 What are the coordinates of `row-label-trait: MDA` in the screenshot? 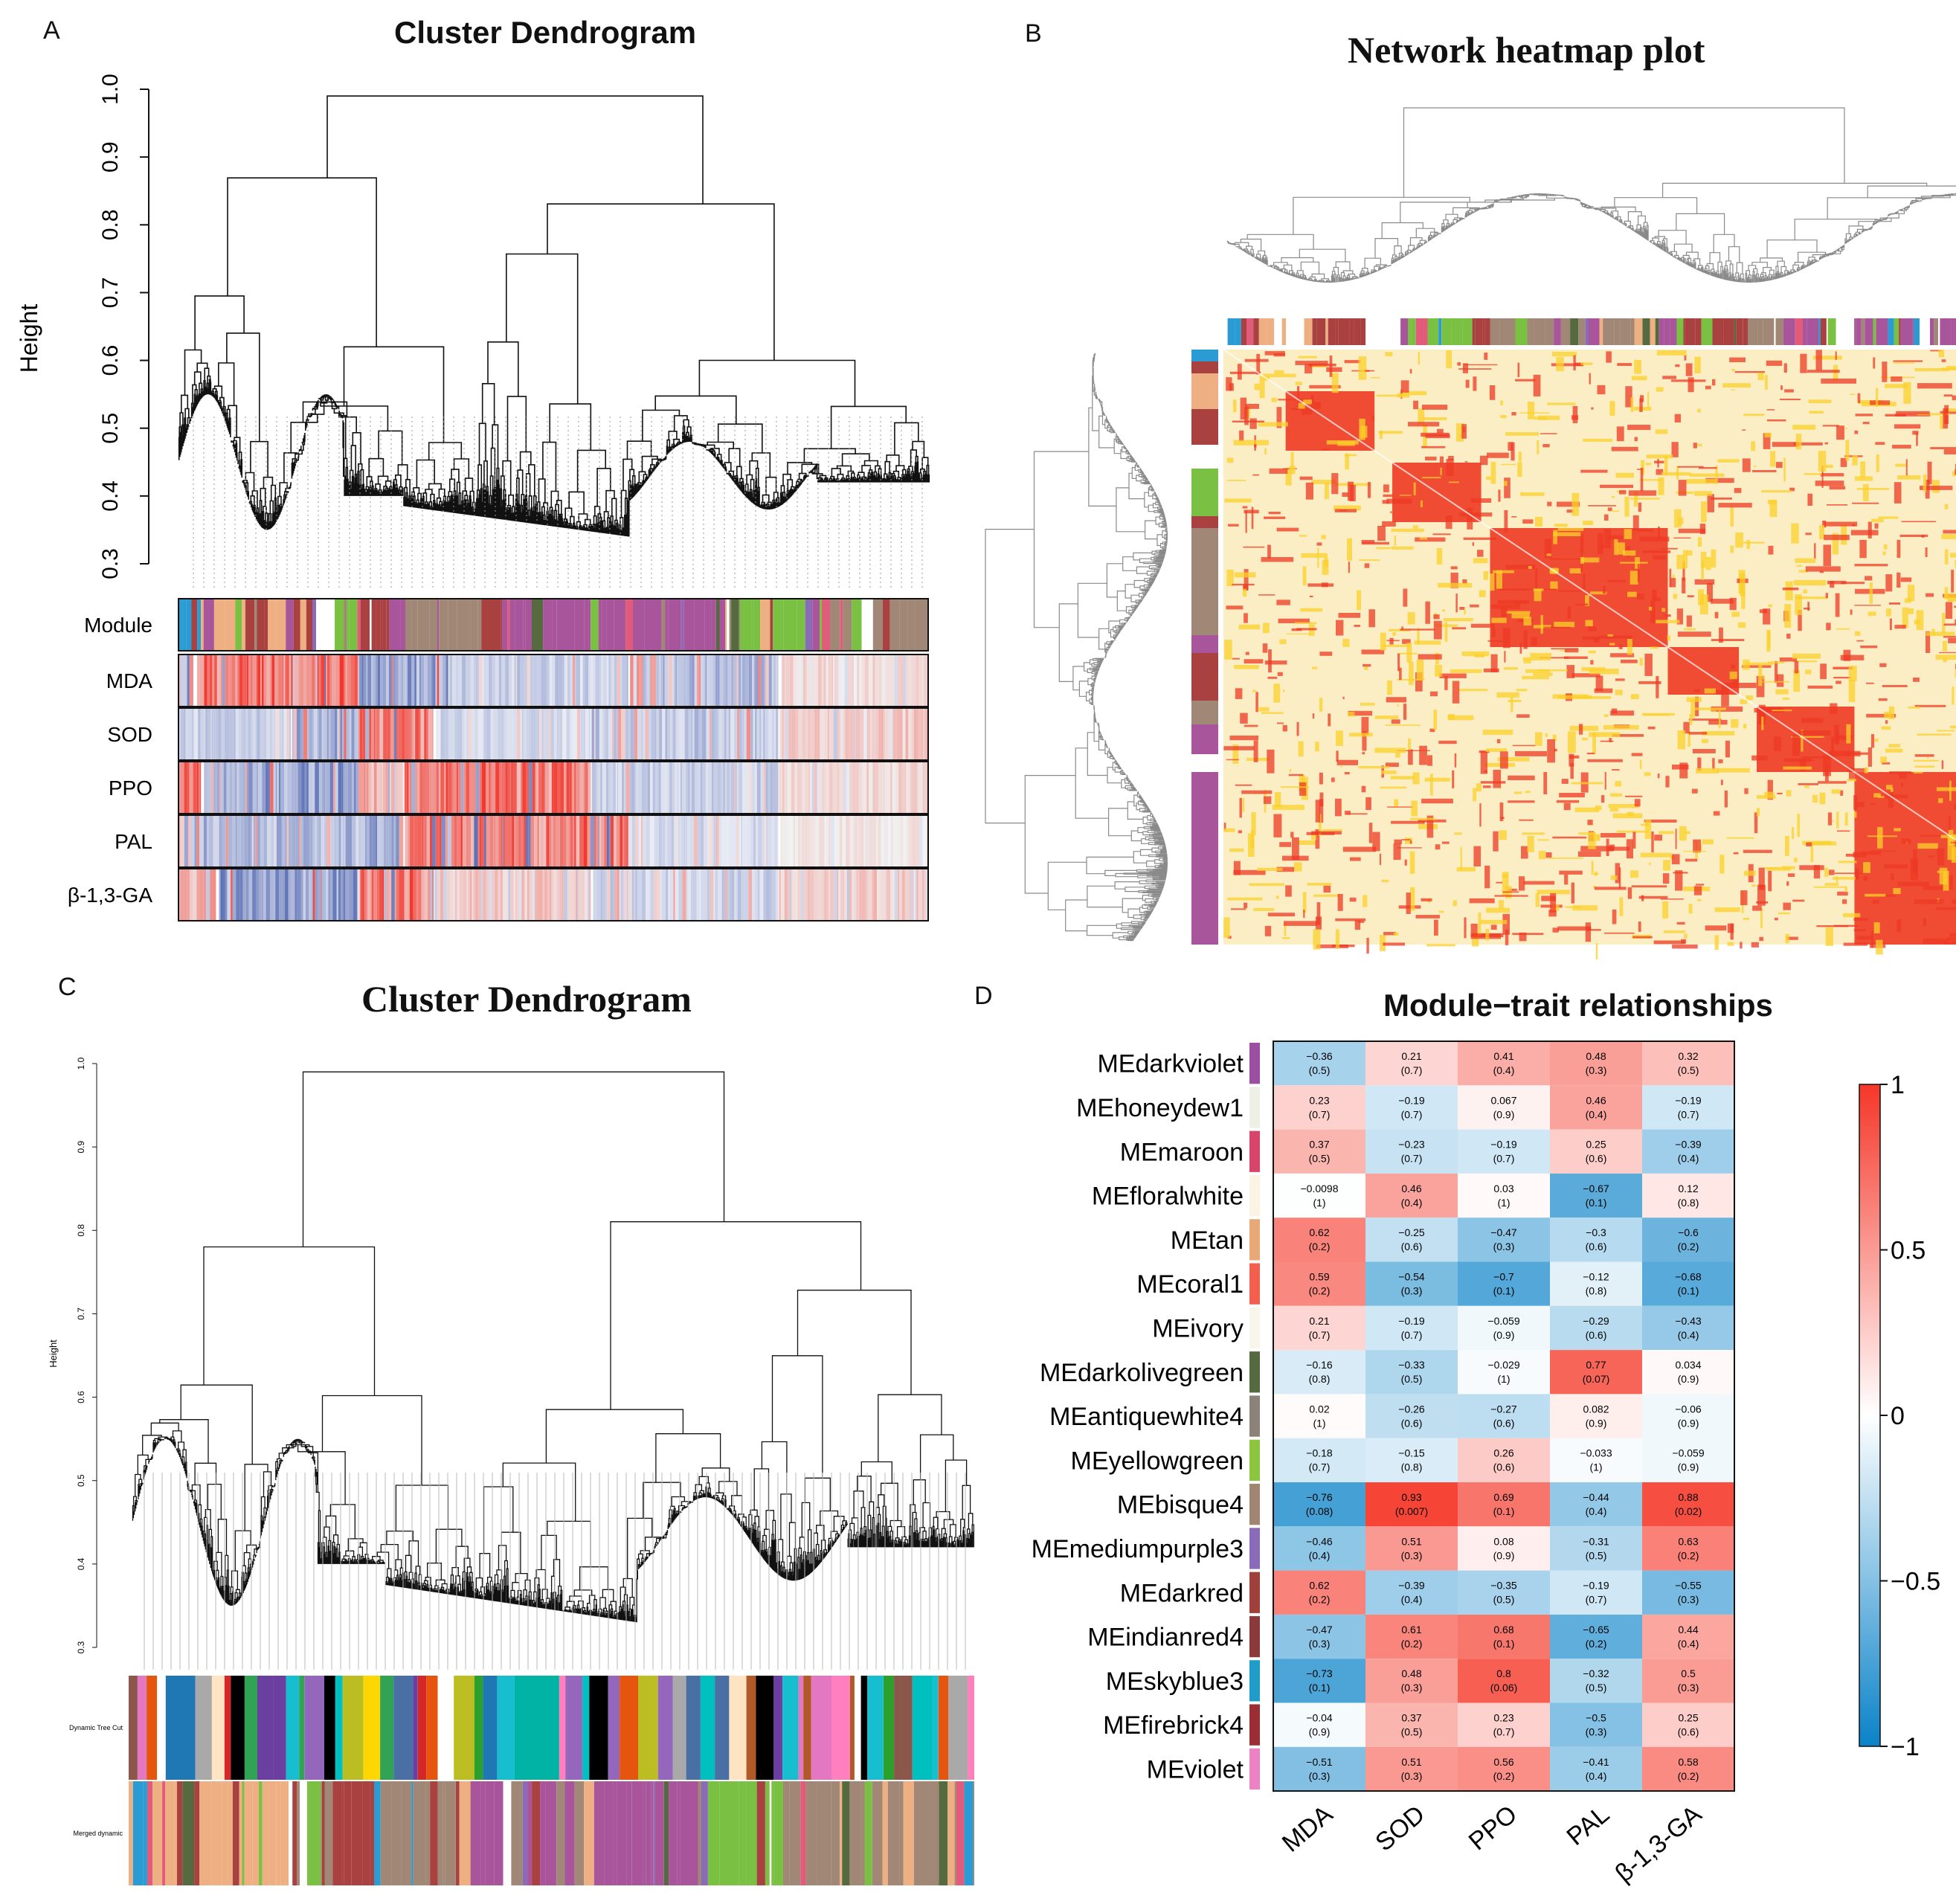 It's located at (129, 681).